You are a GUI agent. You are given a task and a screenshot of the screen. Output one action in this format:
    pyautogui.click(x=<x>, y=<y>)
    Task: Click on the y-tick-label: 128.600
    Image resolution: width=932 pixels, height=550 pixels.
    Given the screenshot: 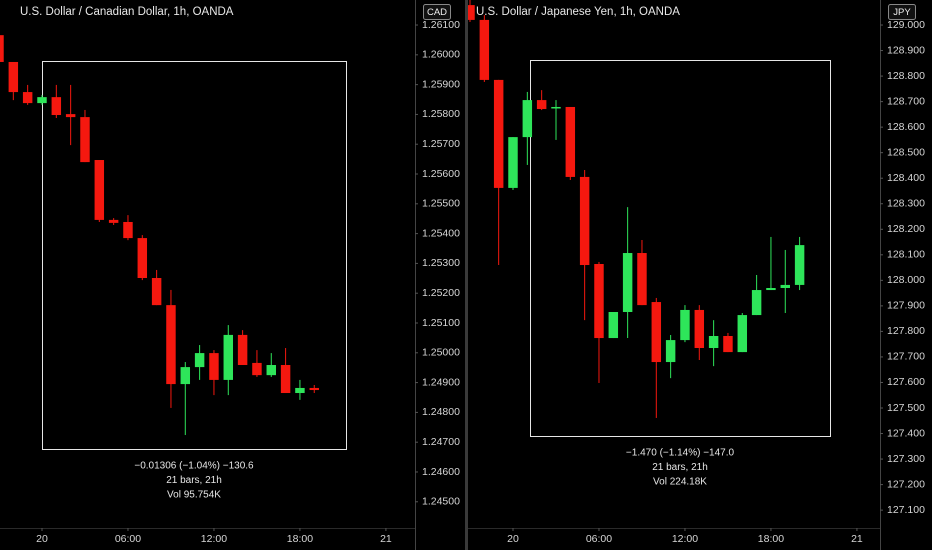 What is the action you would take?
    pyautogui.click(x=906, y=127)
    